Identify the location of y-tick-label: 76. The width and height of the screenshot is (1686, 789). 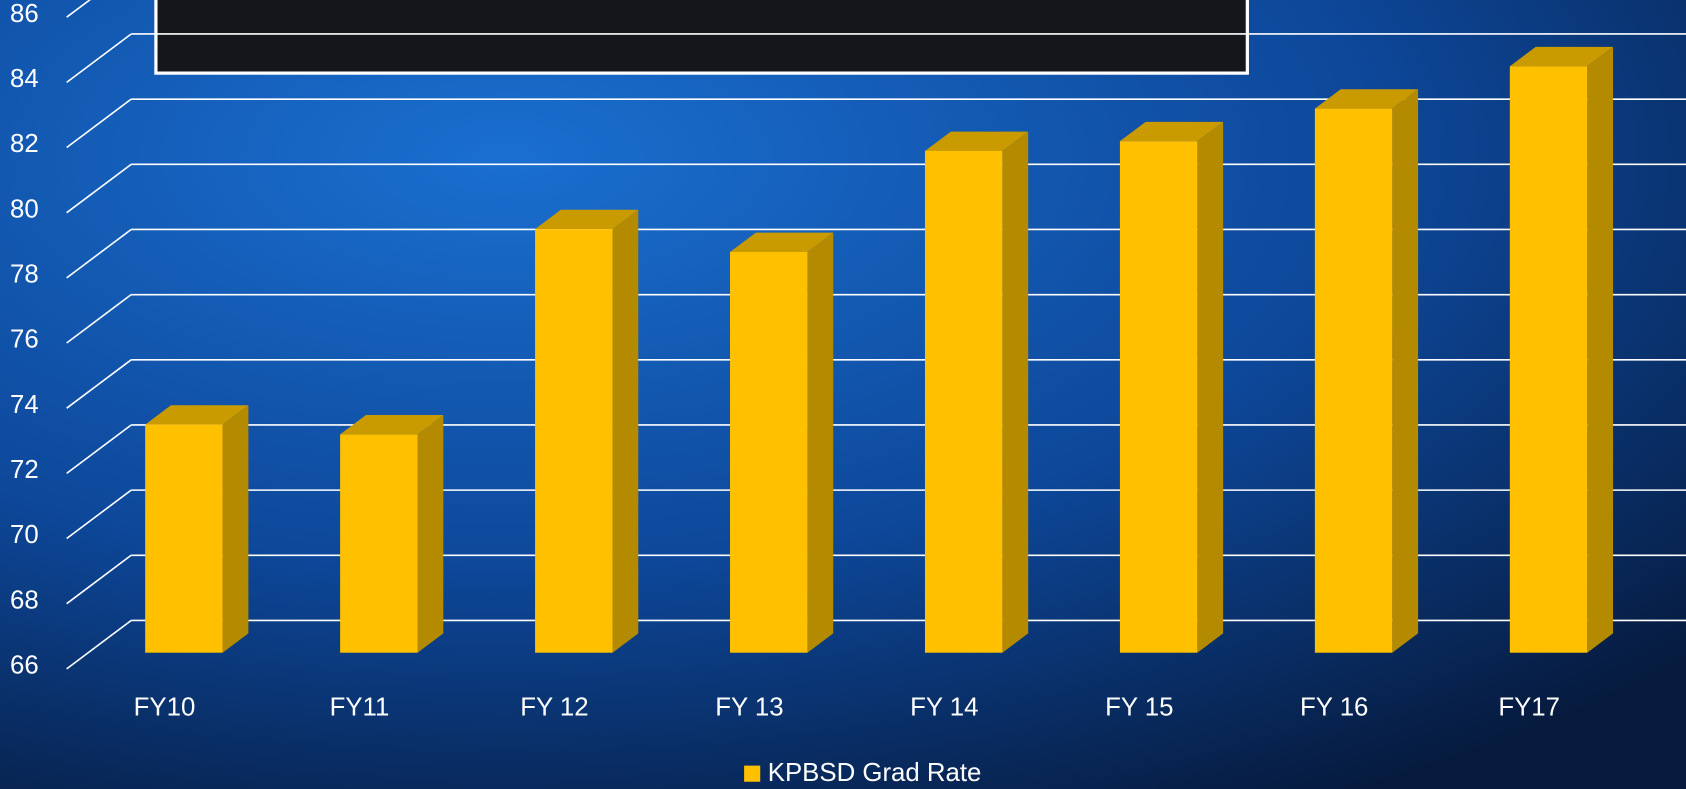
(24, 340).